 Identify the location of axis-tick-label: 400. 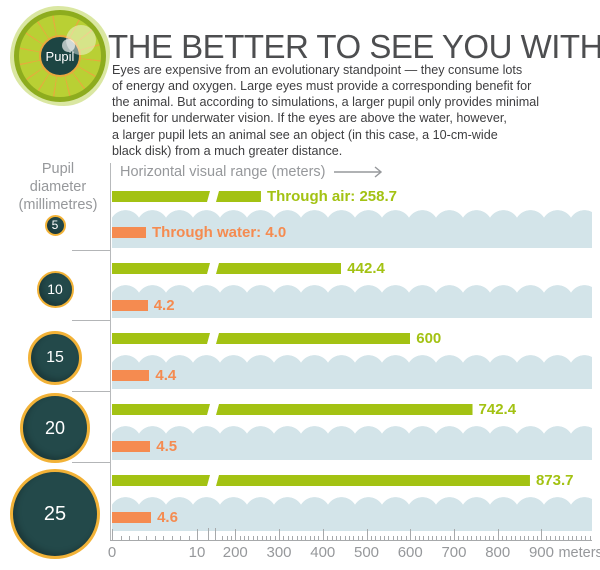
(323, 552).